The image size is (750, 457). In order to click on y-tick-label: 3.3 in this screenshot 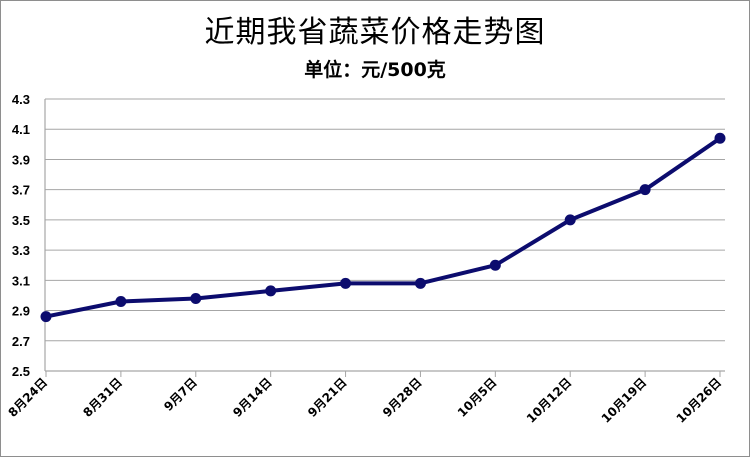, I will do `click(21, 250)`.